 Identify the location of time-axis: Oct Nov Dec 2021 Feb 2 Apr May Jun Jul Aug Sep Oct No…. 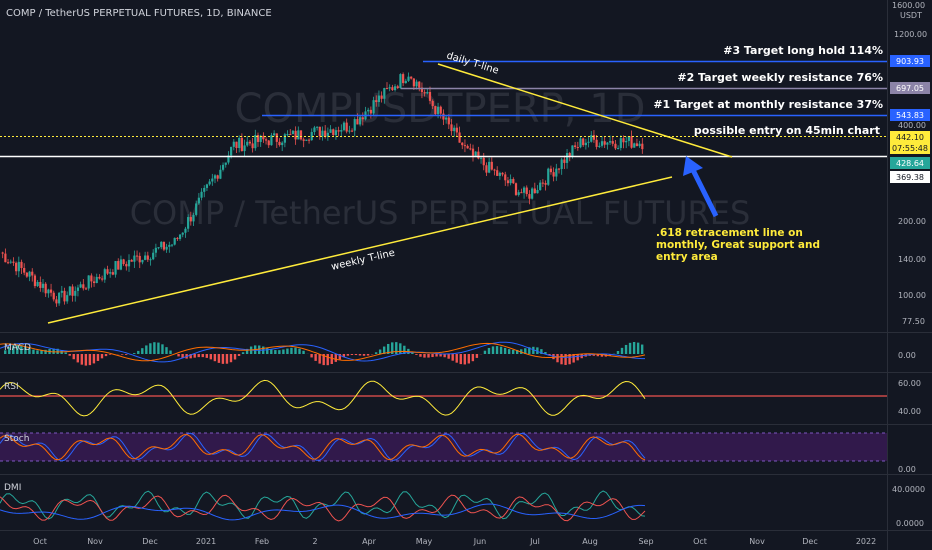
(454, 541).